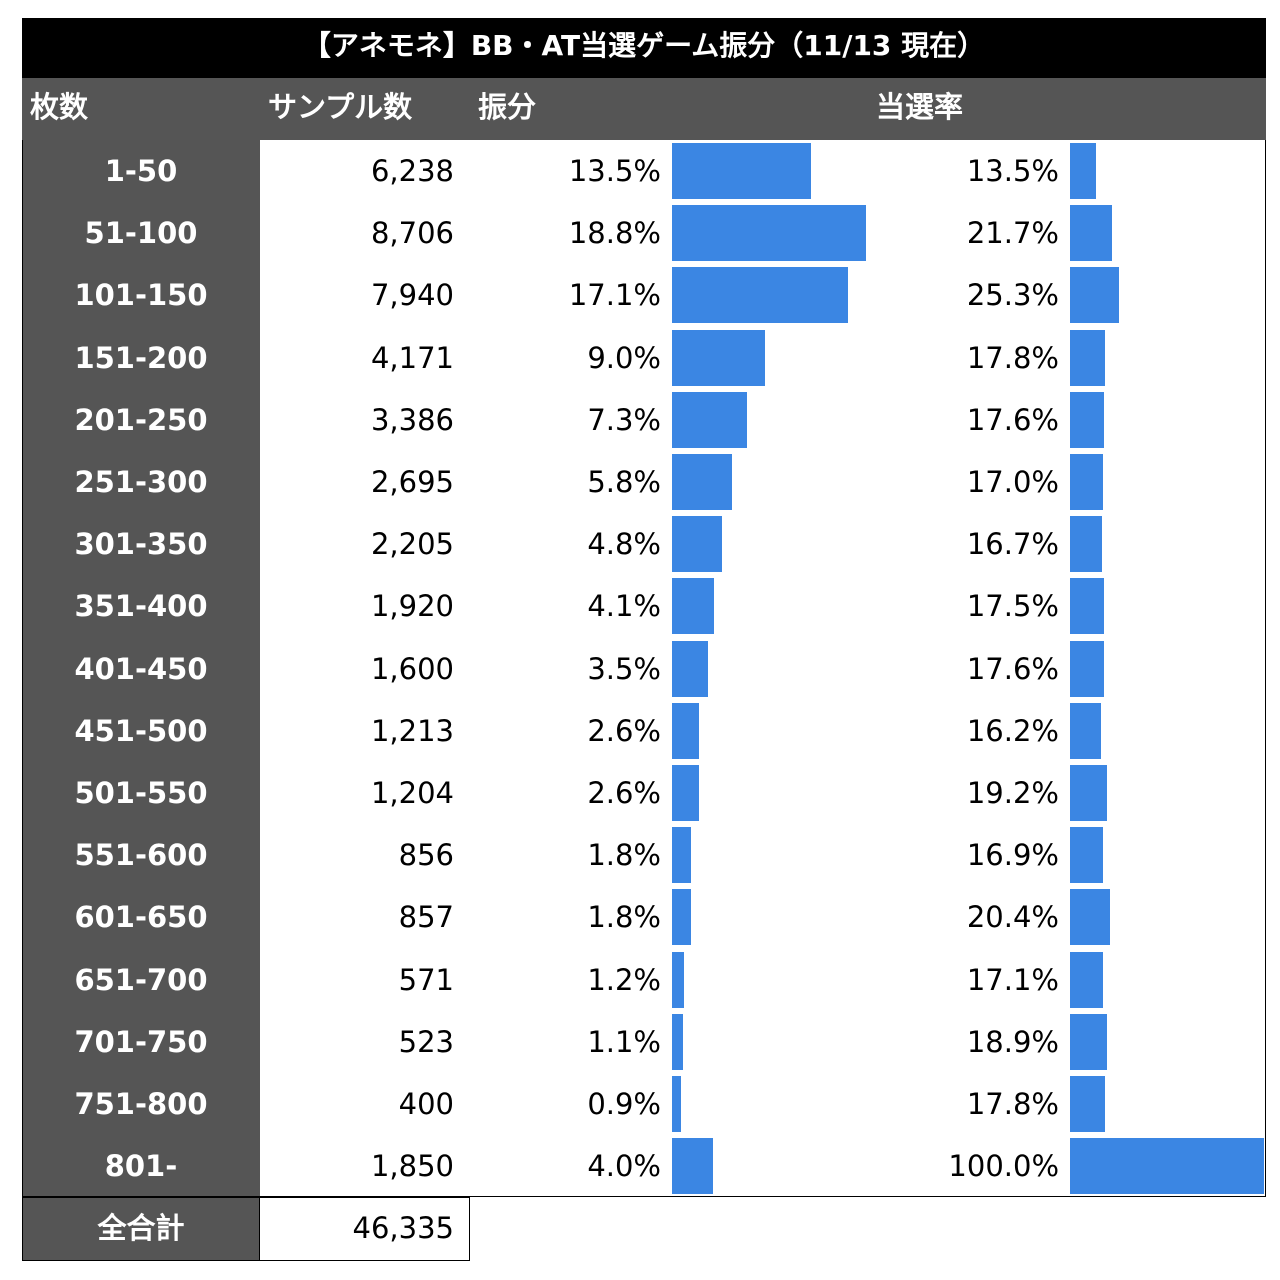 This screenshot has width=1280, height=1280. I want to click on range-cell: 601-650, so click(141, 917).